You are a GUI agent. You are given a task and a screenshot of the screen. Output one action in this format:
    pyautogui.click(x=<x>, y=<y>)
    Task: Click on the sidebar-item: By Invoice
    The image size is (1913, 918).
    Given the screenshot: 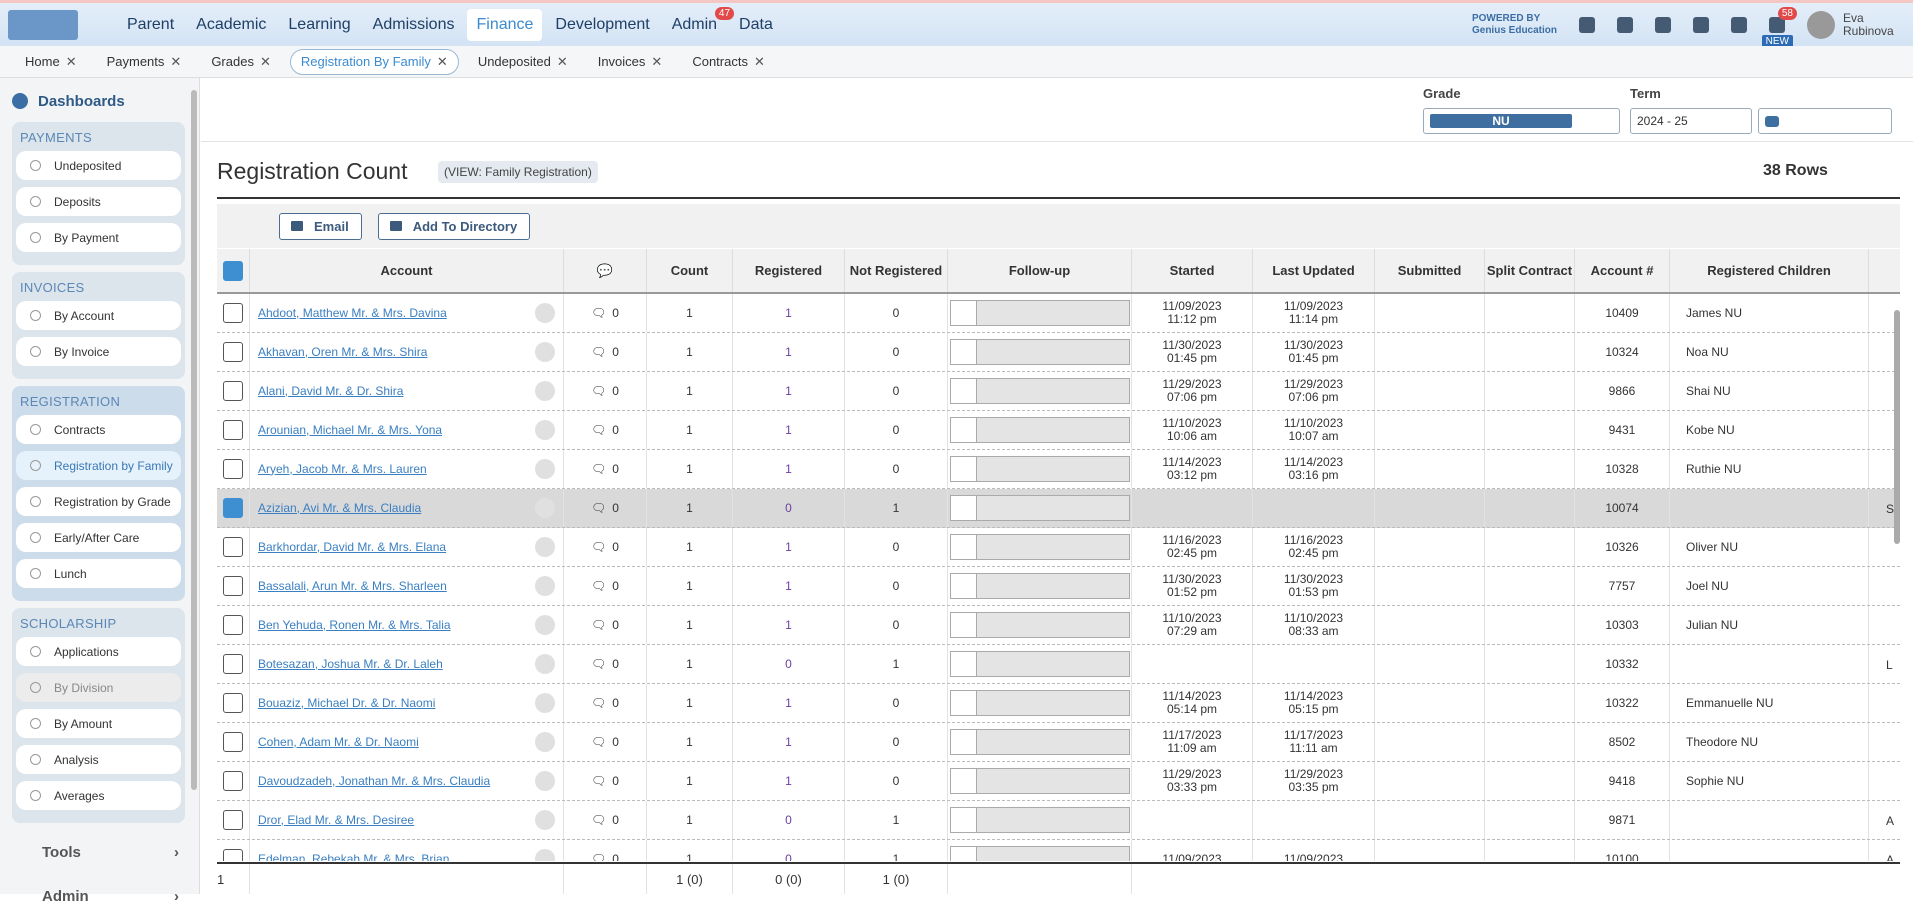 What is the action you would take?
    pyautogui.click(x=98, y=351)
    